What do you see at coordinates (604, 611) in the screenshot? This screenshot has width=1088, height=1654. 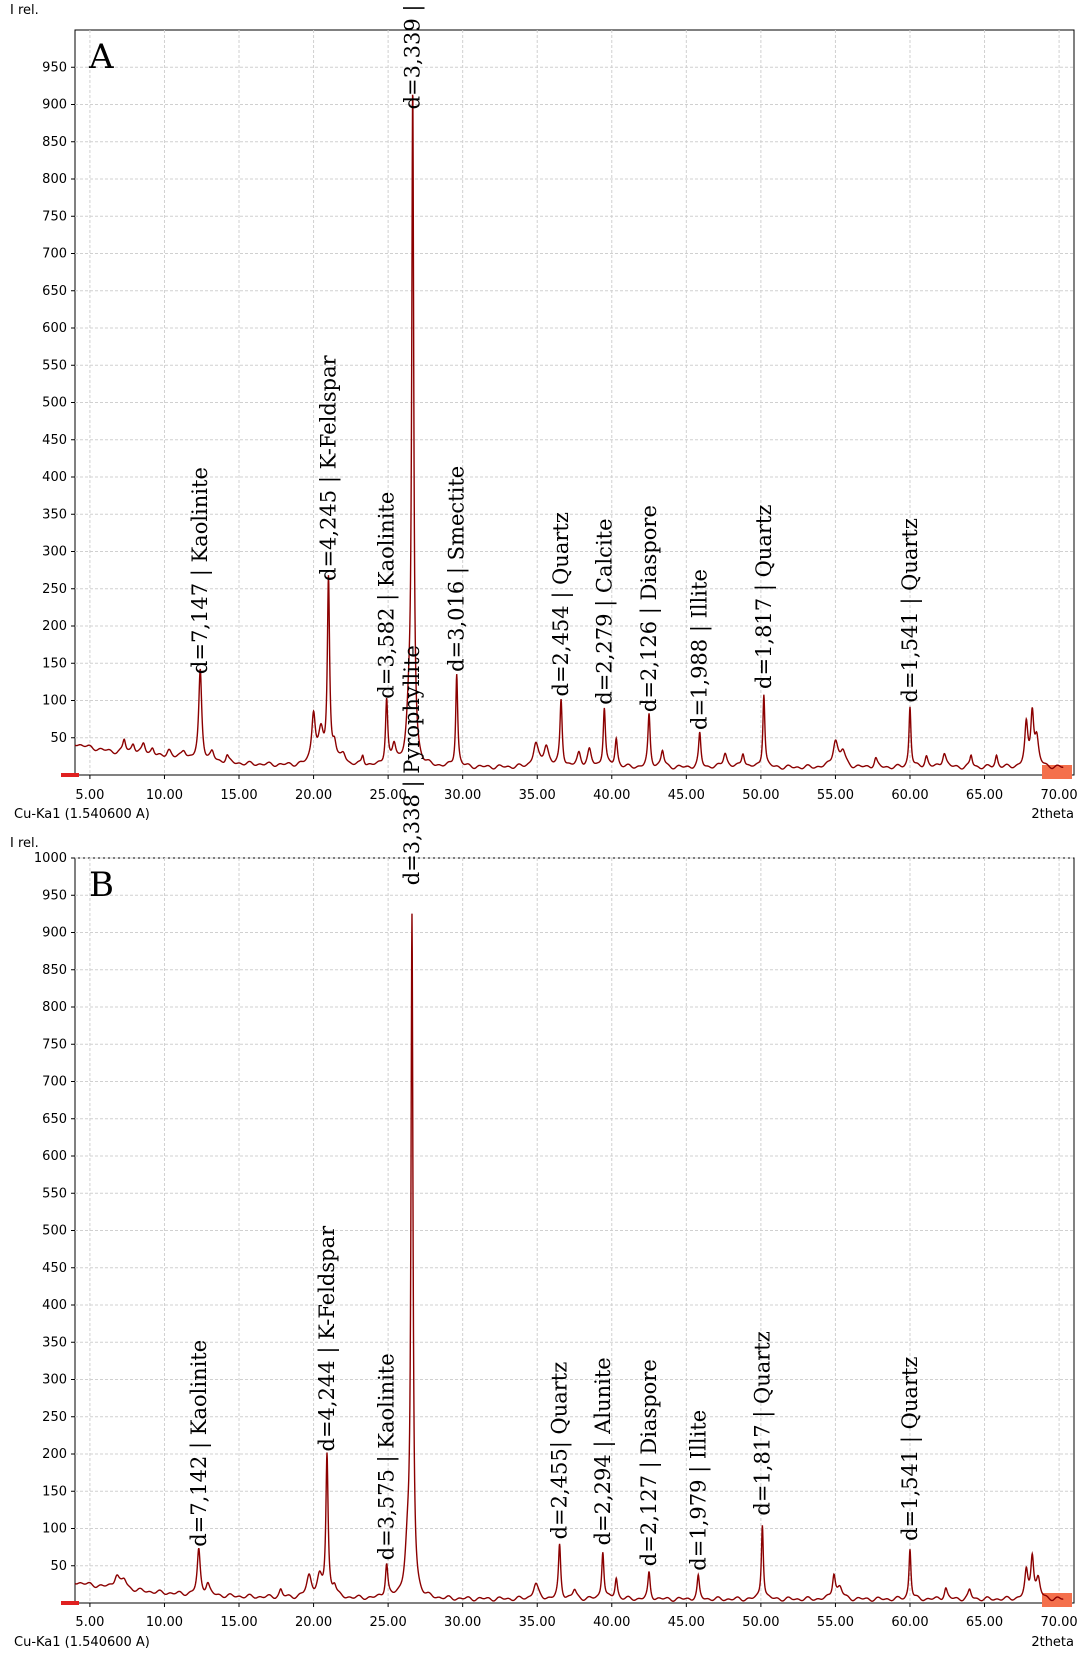 I see `peak-label: d=2,279 | Calcite` at bounding box center [604, 611].